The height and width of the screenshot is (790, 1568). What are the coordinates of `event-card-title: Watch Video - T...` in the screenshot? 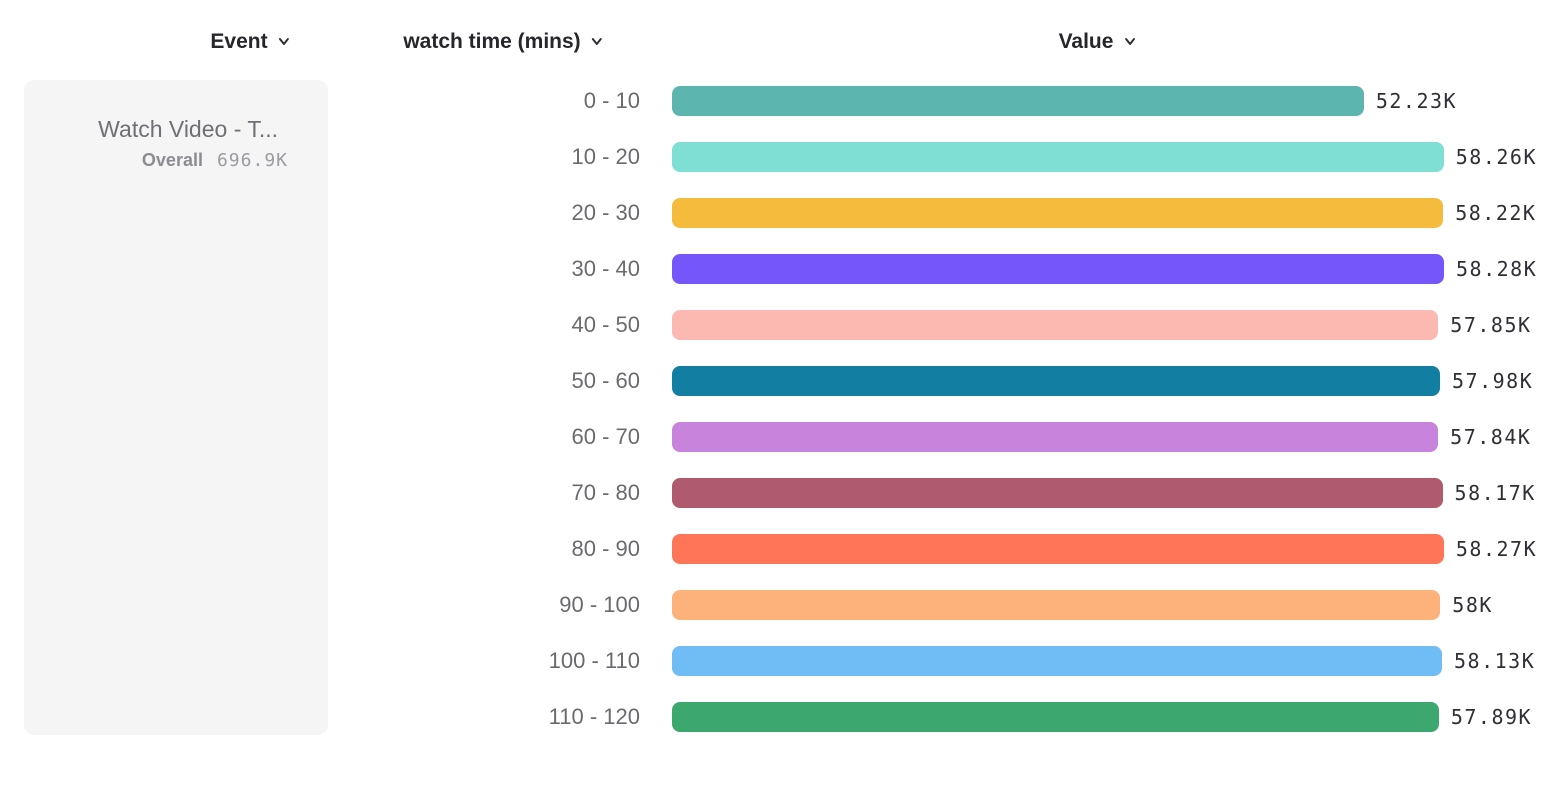 It's located at (188, 129).